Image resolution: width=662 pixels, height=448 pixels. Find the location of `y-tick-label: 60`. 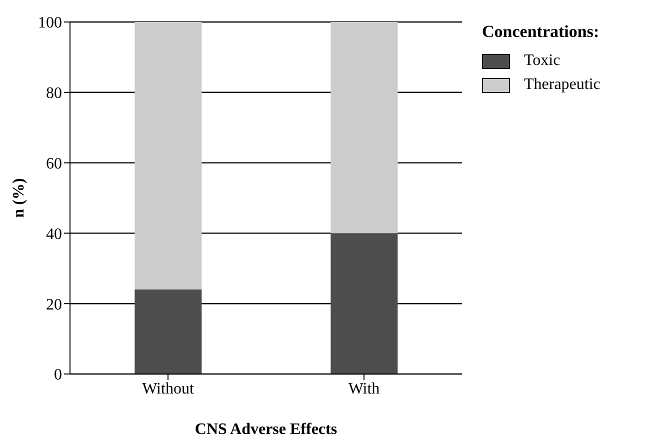

y-tick-label: 60 is located at coordinates (54, 163).